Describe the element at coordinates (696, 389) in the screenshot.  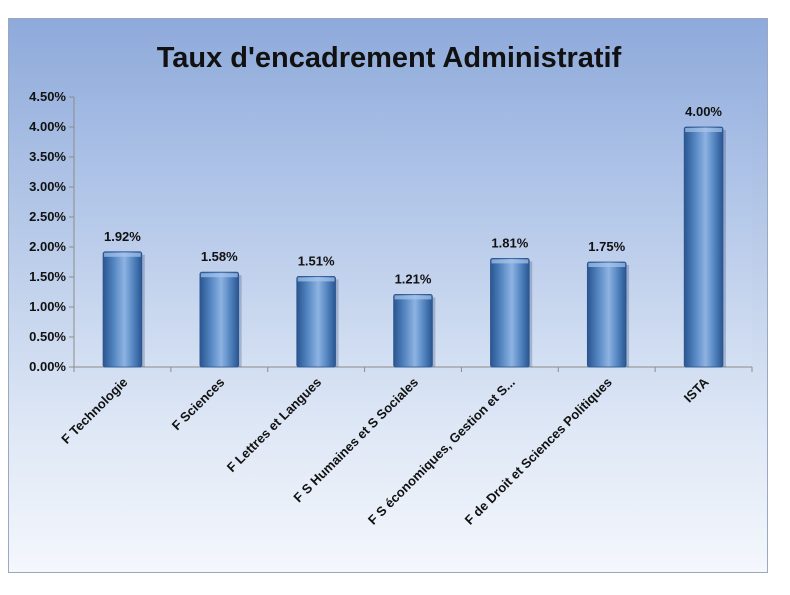
I see `category-label: ISTA` at that location.